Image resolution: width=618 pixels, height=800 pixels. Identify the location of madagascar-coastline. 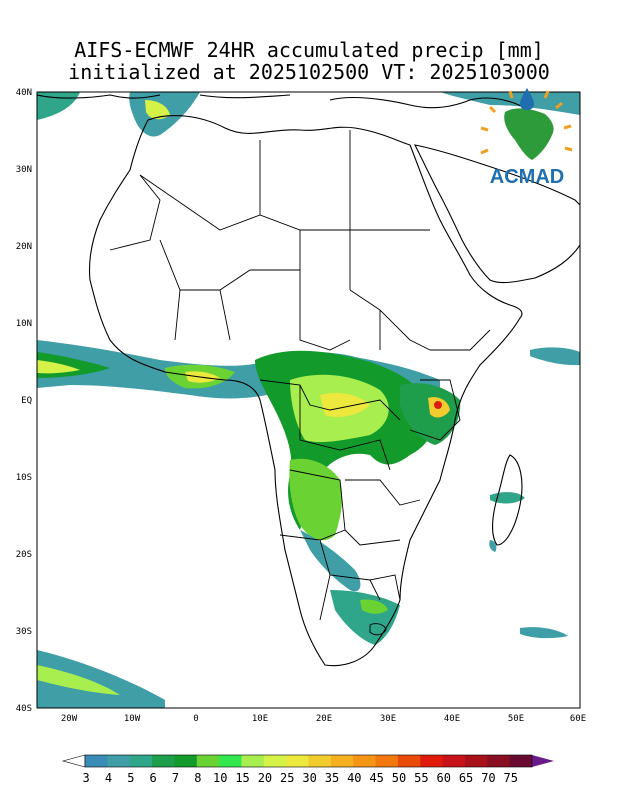
(507, 500).